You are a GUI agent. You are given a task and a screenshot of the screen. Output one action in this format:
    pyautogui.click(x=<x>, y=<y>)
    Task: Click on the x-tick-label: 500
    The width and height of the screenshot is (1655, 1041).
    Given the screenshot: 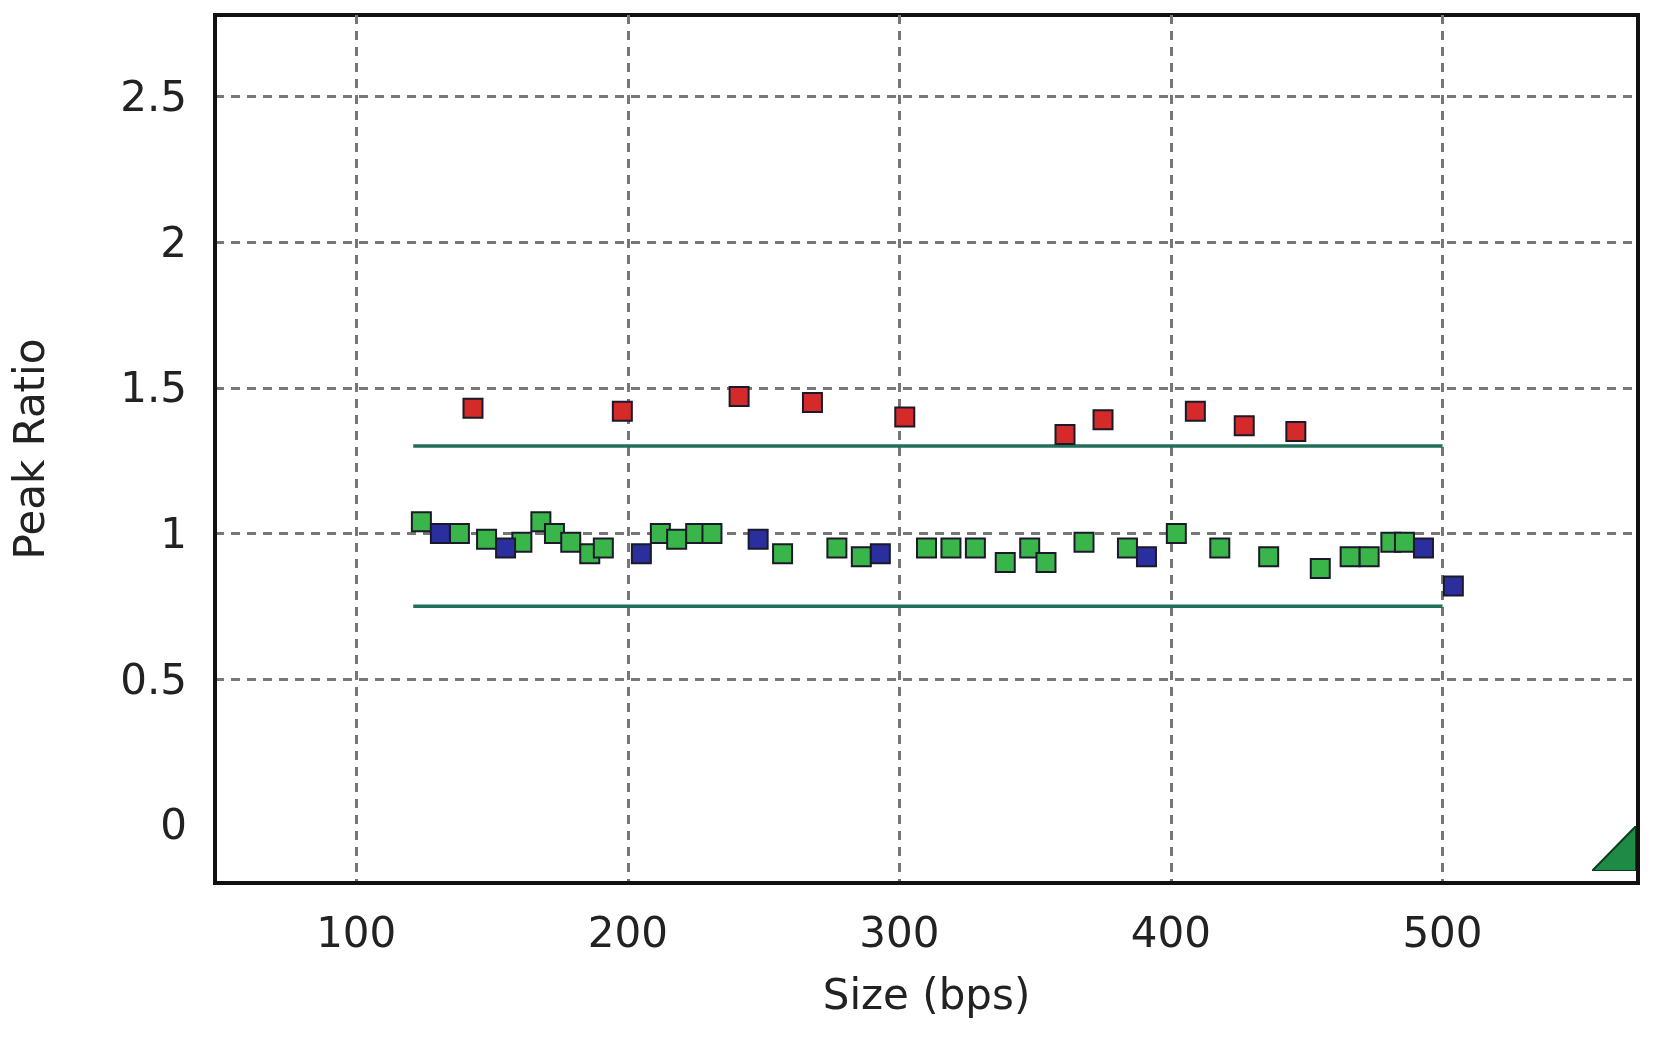 What is the action you would take?
    pyautogui.click(x=1442, y=932)
    